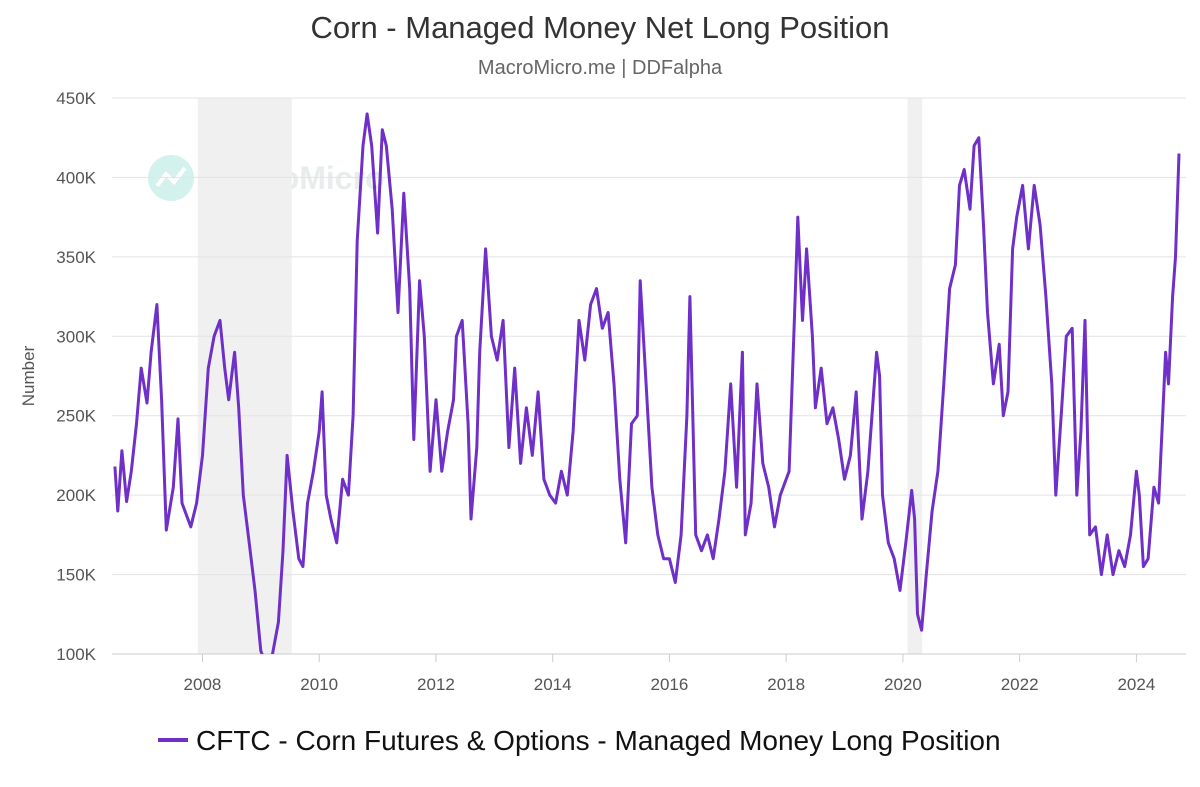  What do you see at coordinates (76, 575) in the screenshot?
I see `y-tick-label: 150K` at bounding box center [76, 575].